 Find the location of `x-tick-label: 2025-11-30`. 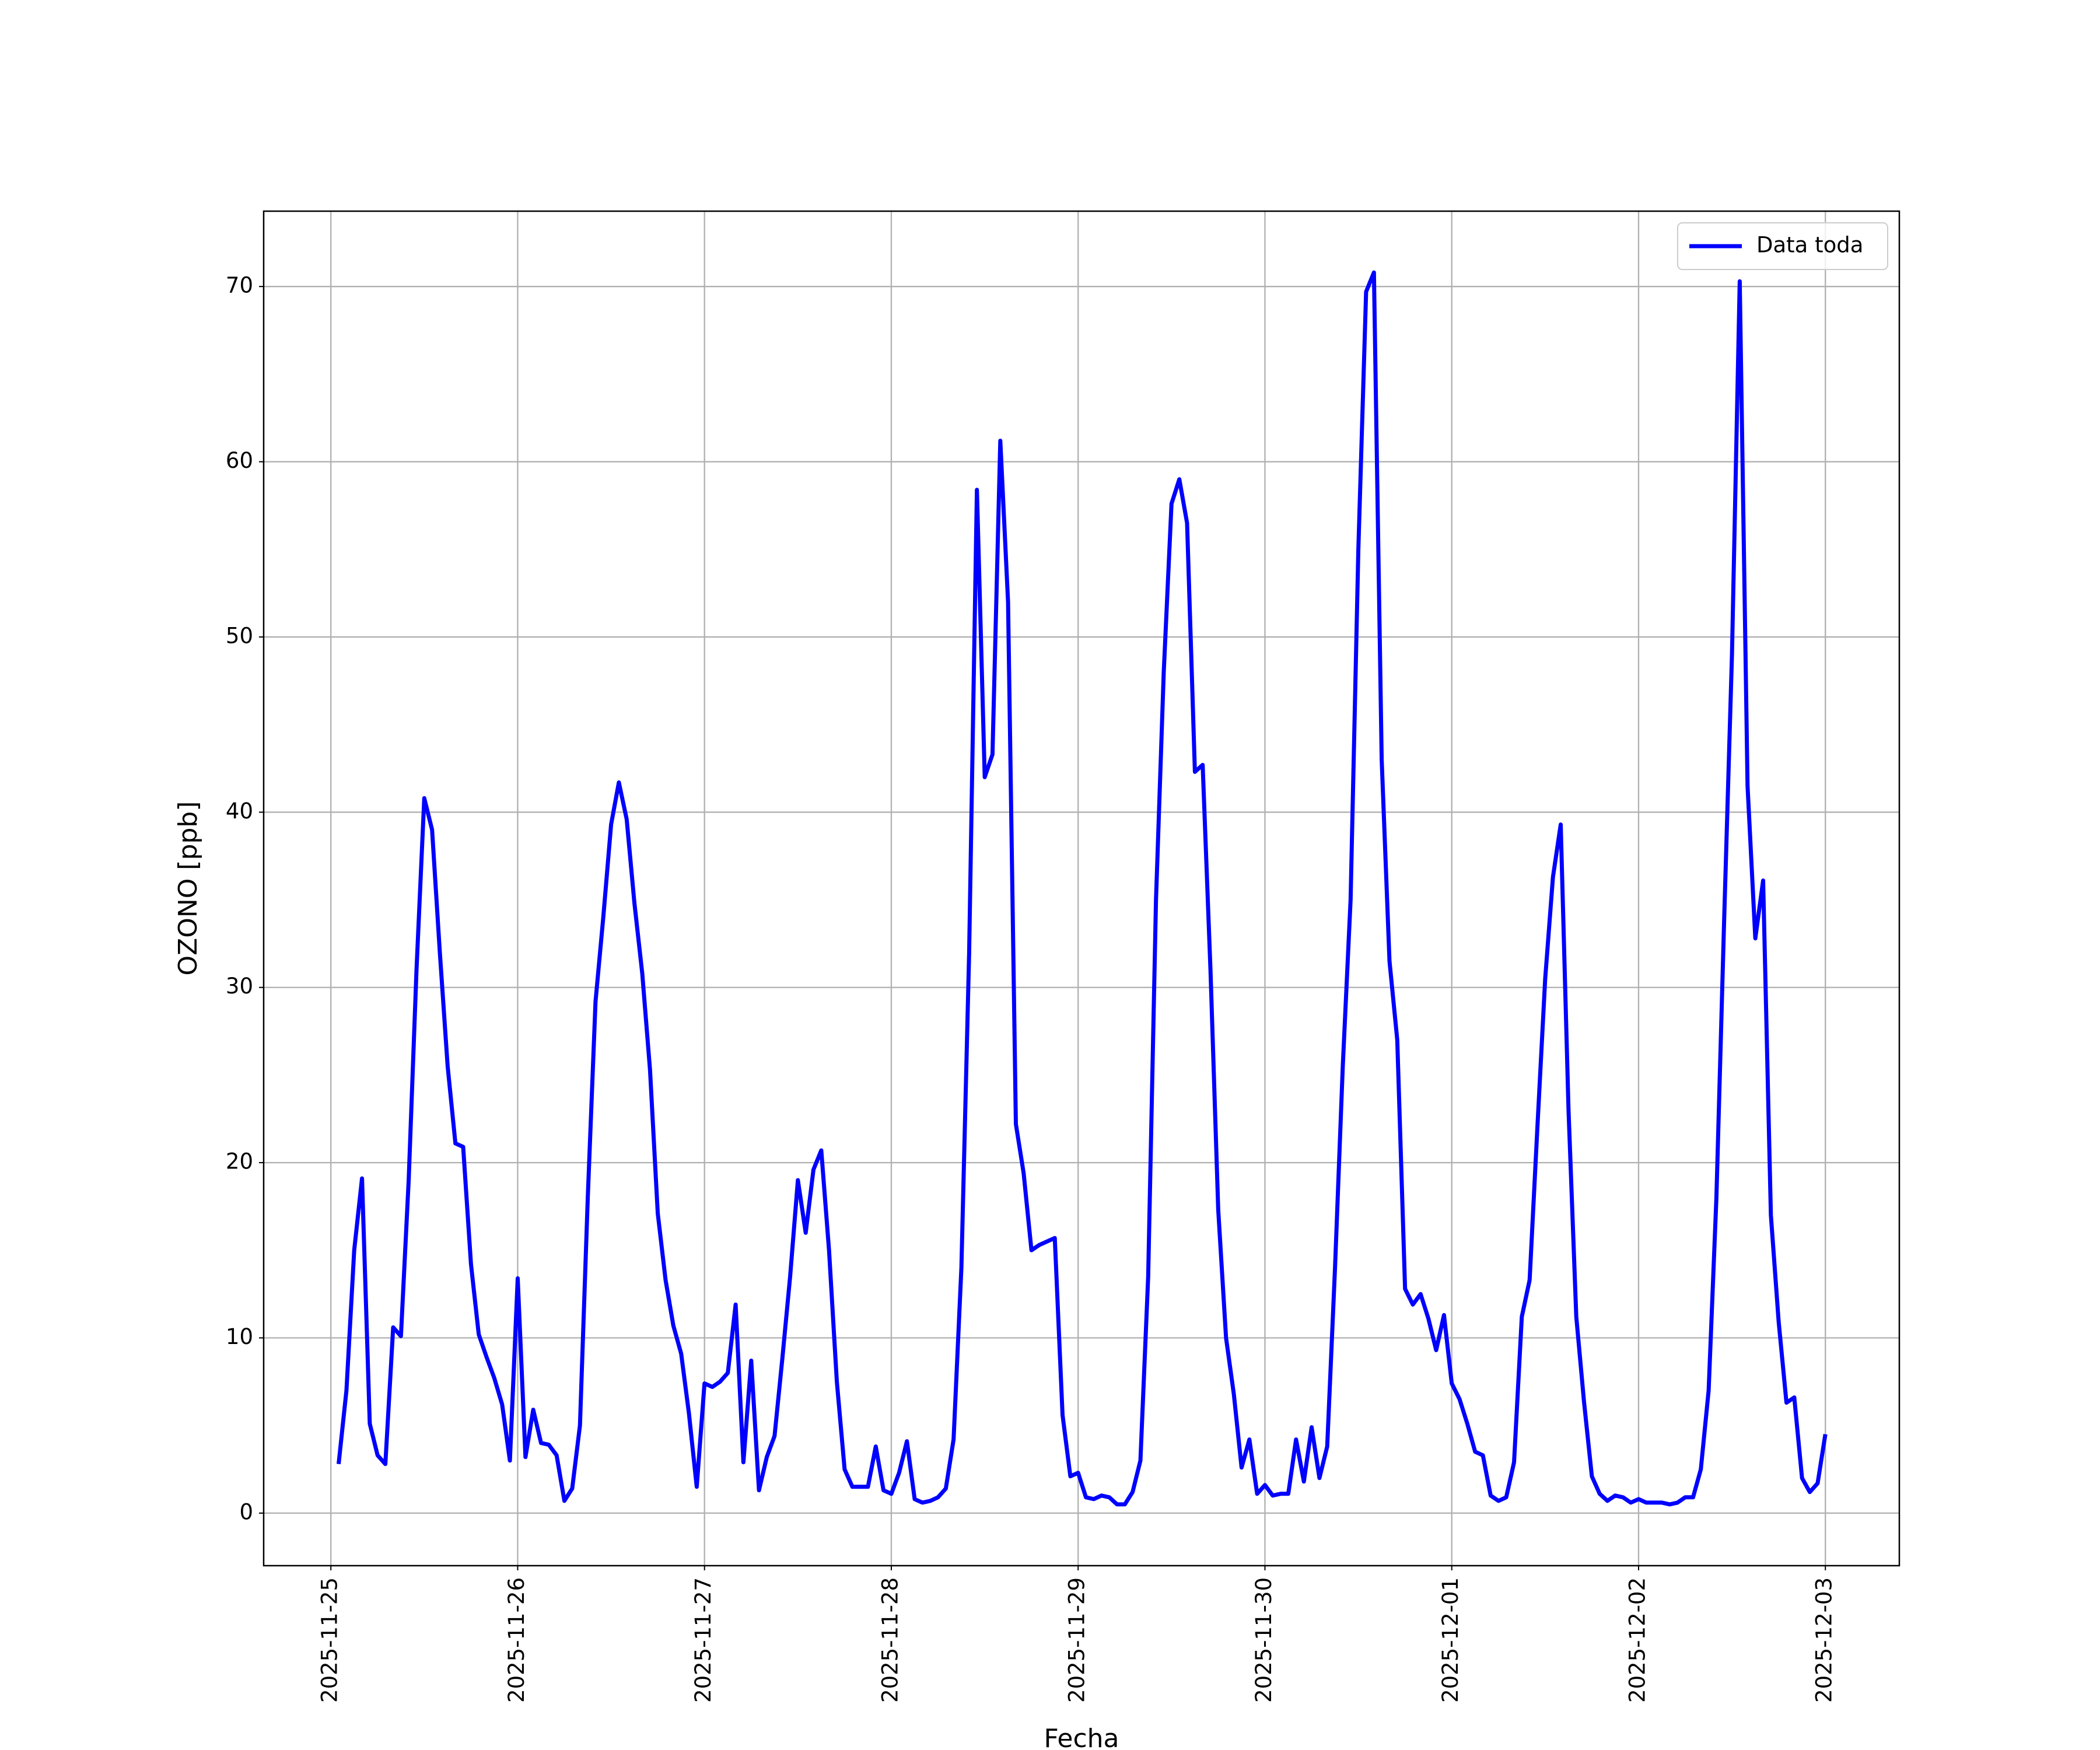

x-tick-label: 2025-11-30 is located at coordinates (1263, 1640).